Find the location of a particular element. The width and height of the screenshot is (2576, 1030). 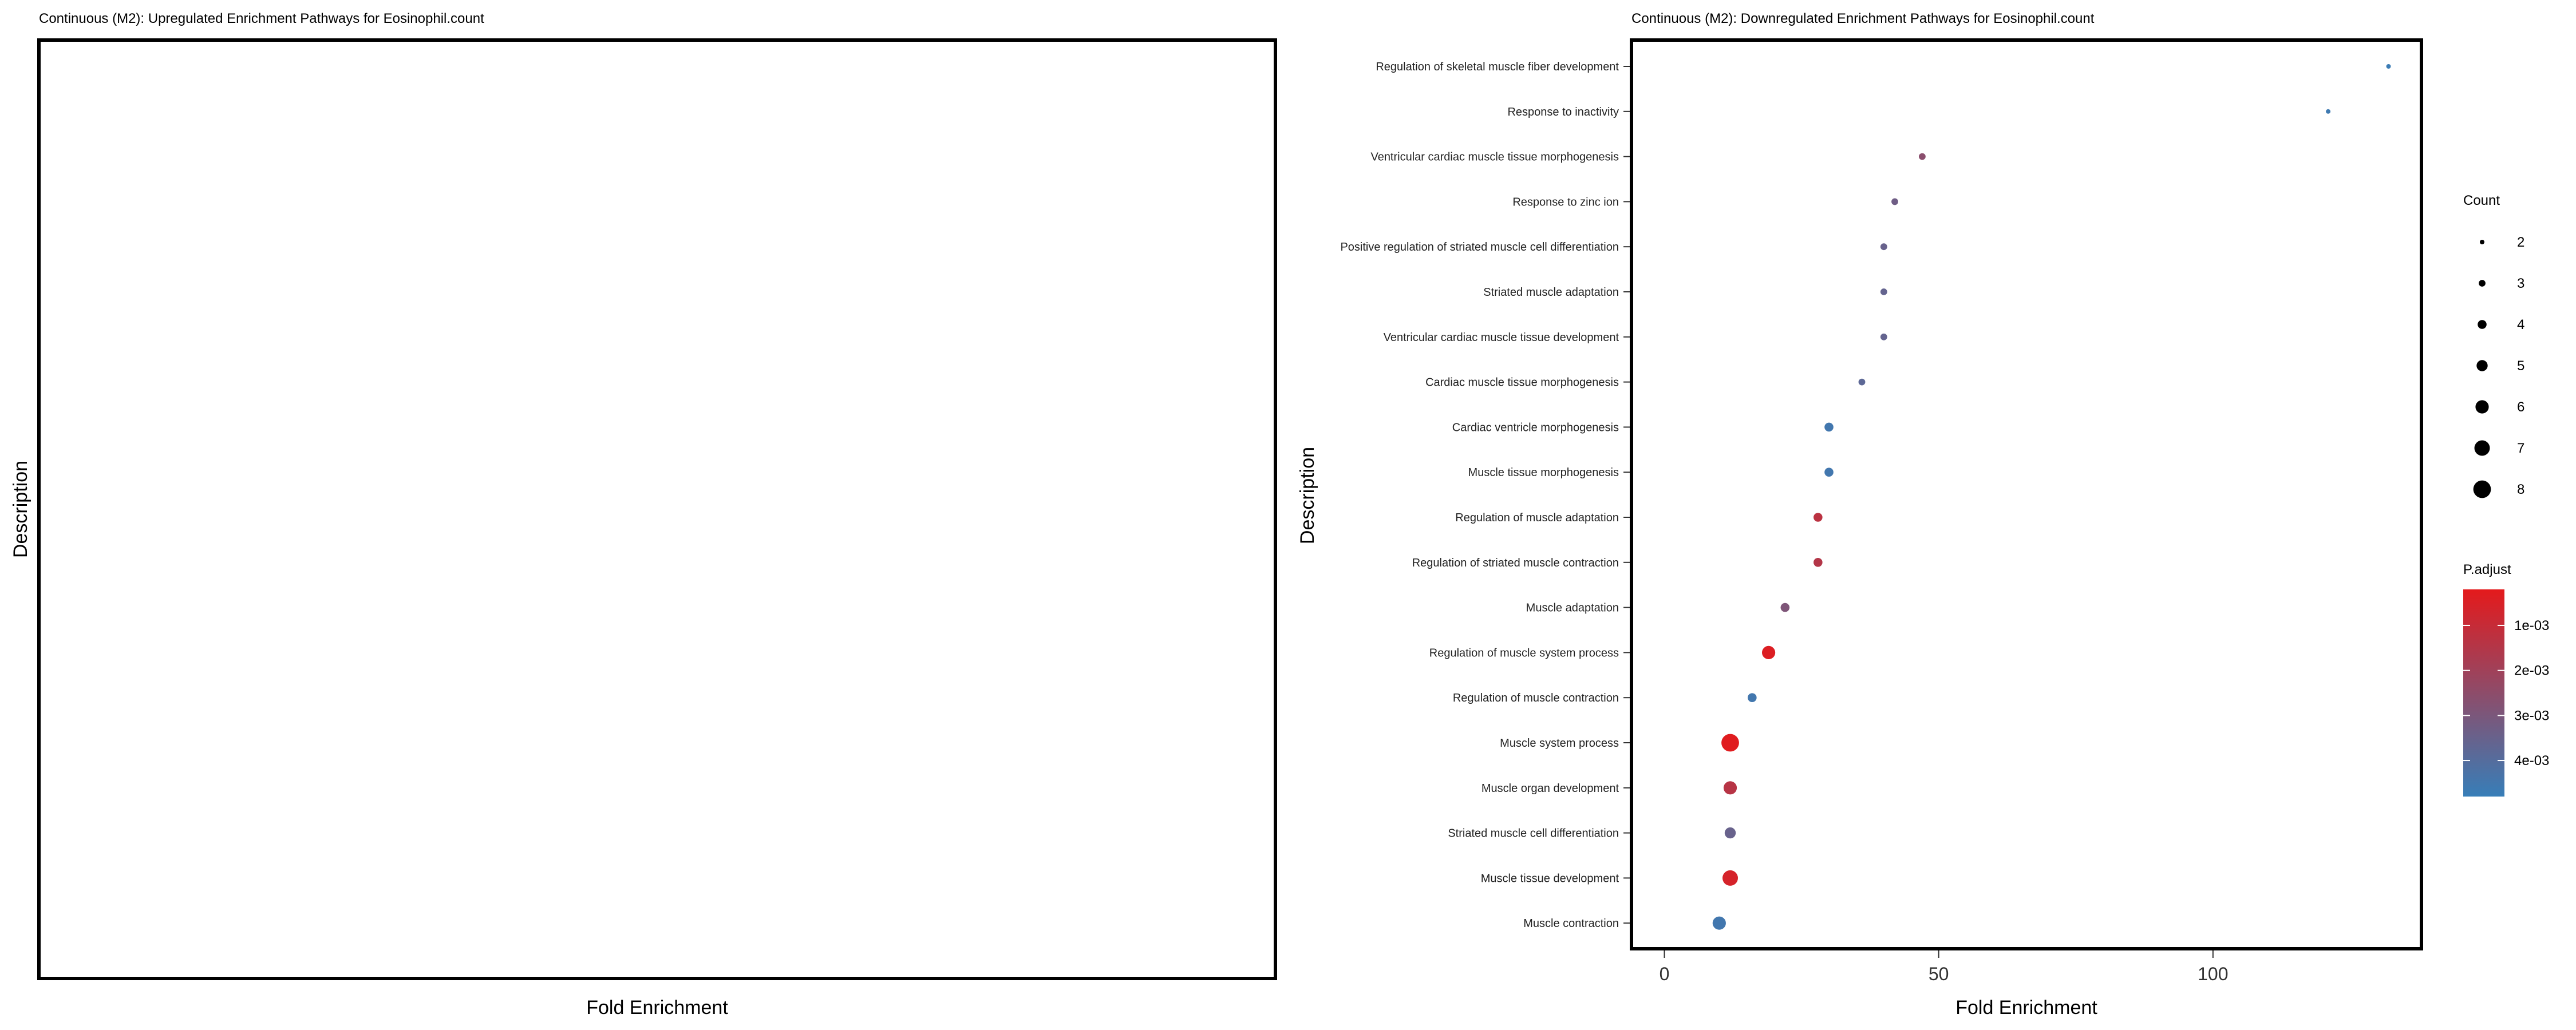

y-tick-label: Muscle system process is located at coordinates (1559, 743).